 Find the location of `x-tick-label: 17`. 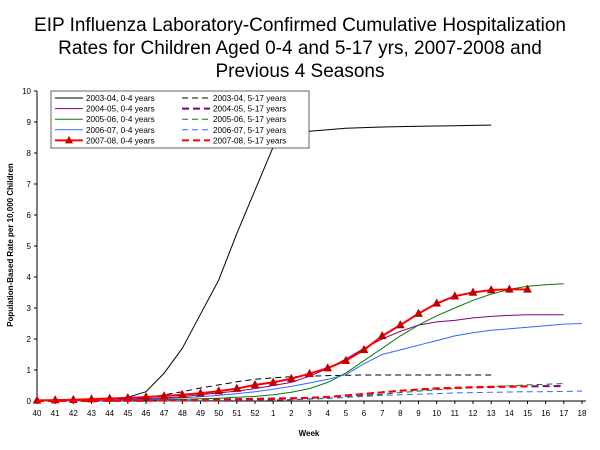

x-tick-label: 17 is located at coordinates (563, 413).